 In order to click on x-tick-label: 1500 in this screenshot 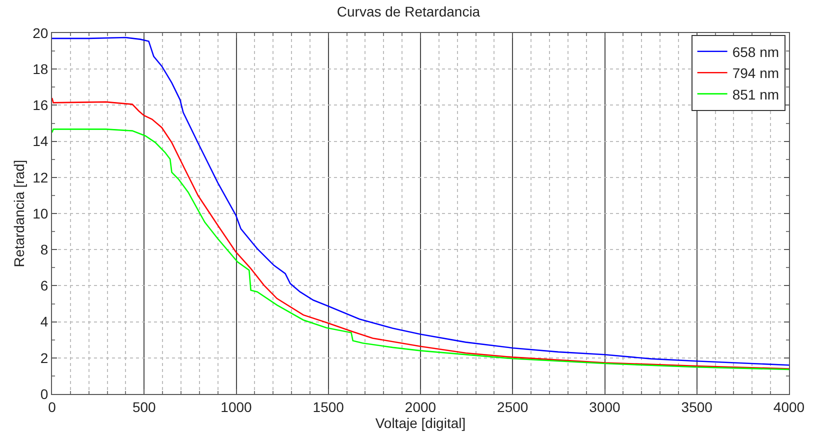, I will do `click(328, 406)`.